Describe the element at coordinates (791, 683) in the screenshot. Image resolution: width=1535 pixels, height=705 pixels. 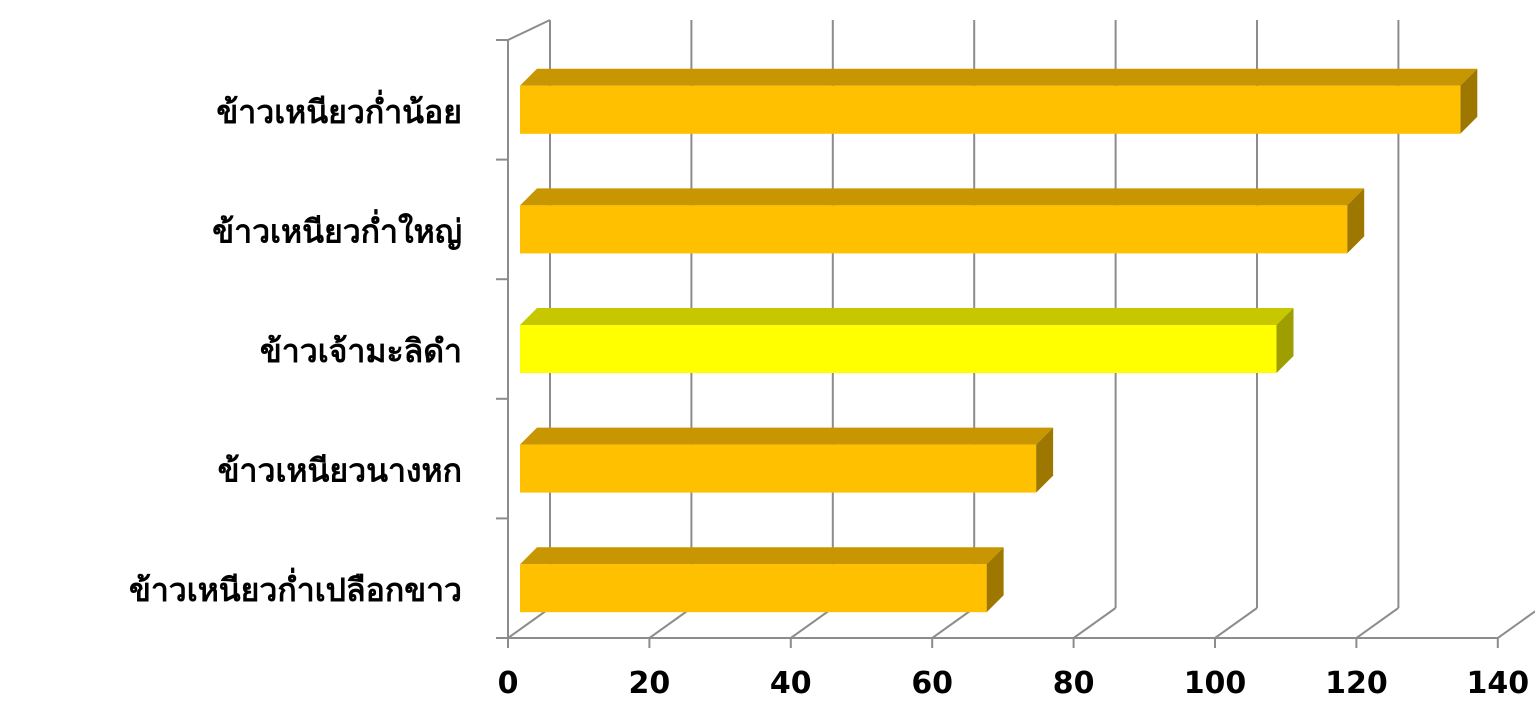
I see `x-tick-label-40: 40` at that location.